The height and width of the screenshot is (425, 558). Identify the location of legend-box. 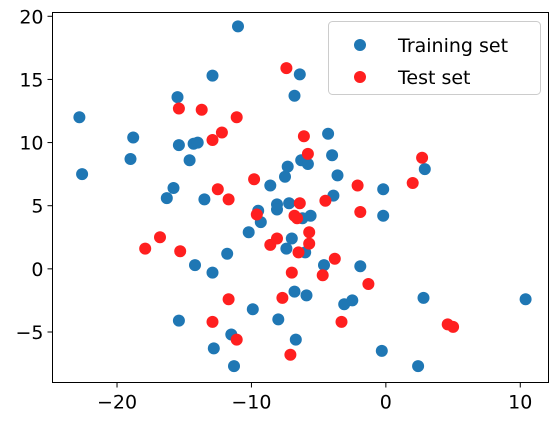
(434, 58).